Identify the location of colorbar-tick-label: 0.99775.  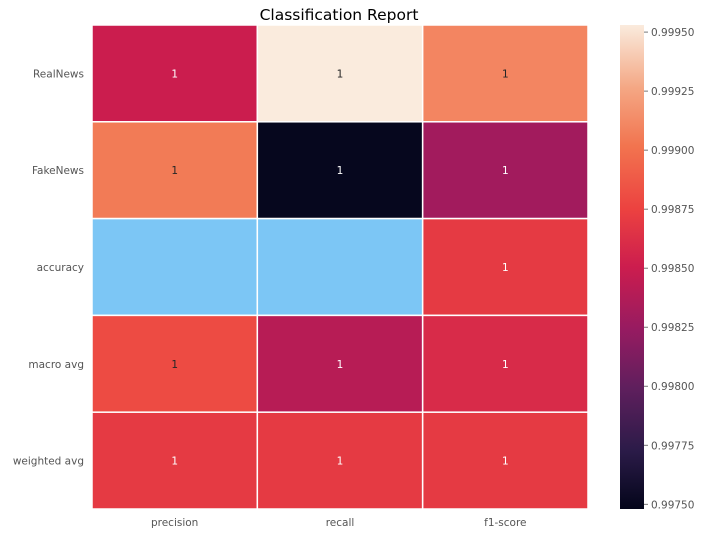
(672, 446).